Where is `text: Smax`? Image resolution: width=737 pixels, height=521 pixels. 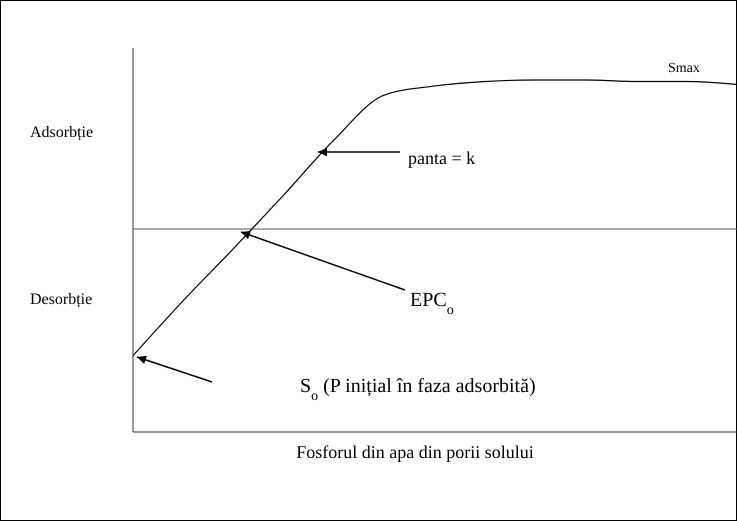 text: Smax is located at coordinates (684, 68).